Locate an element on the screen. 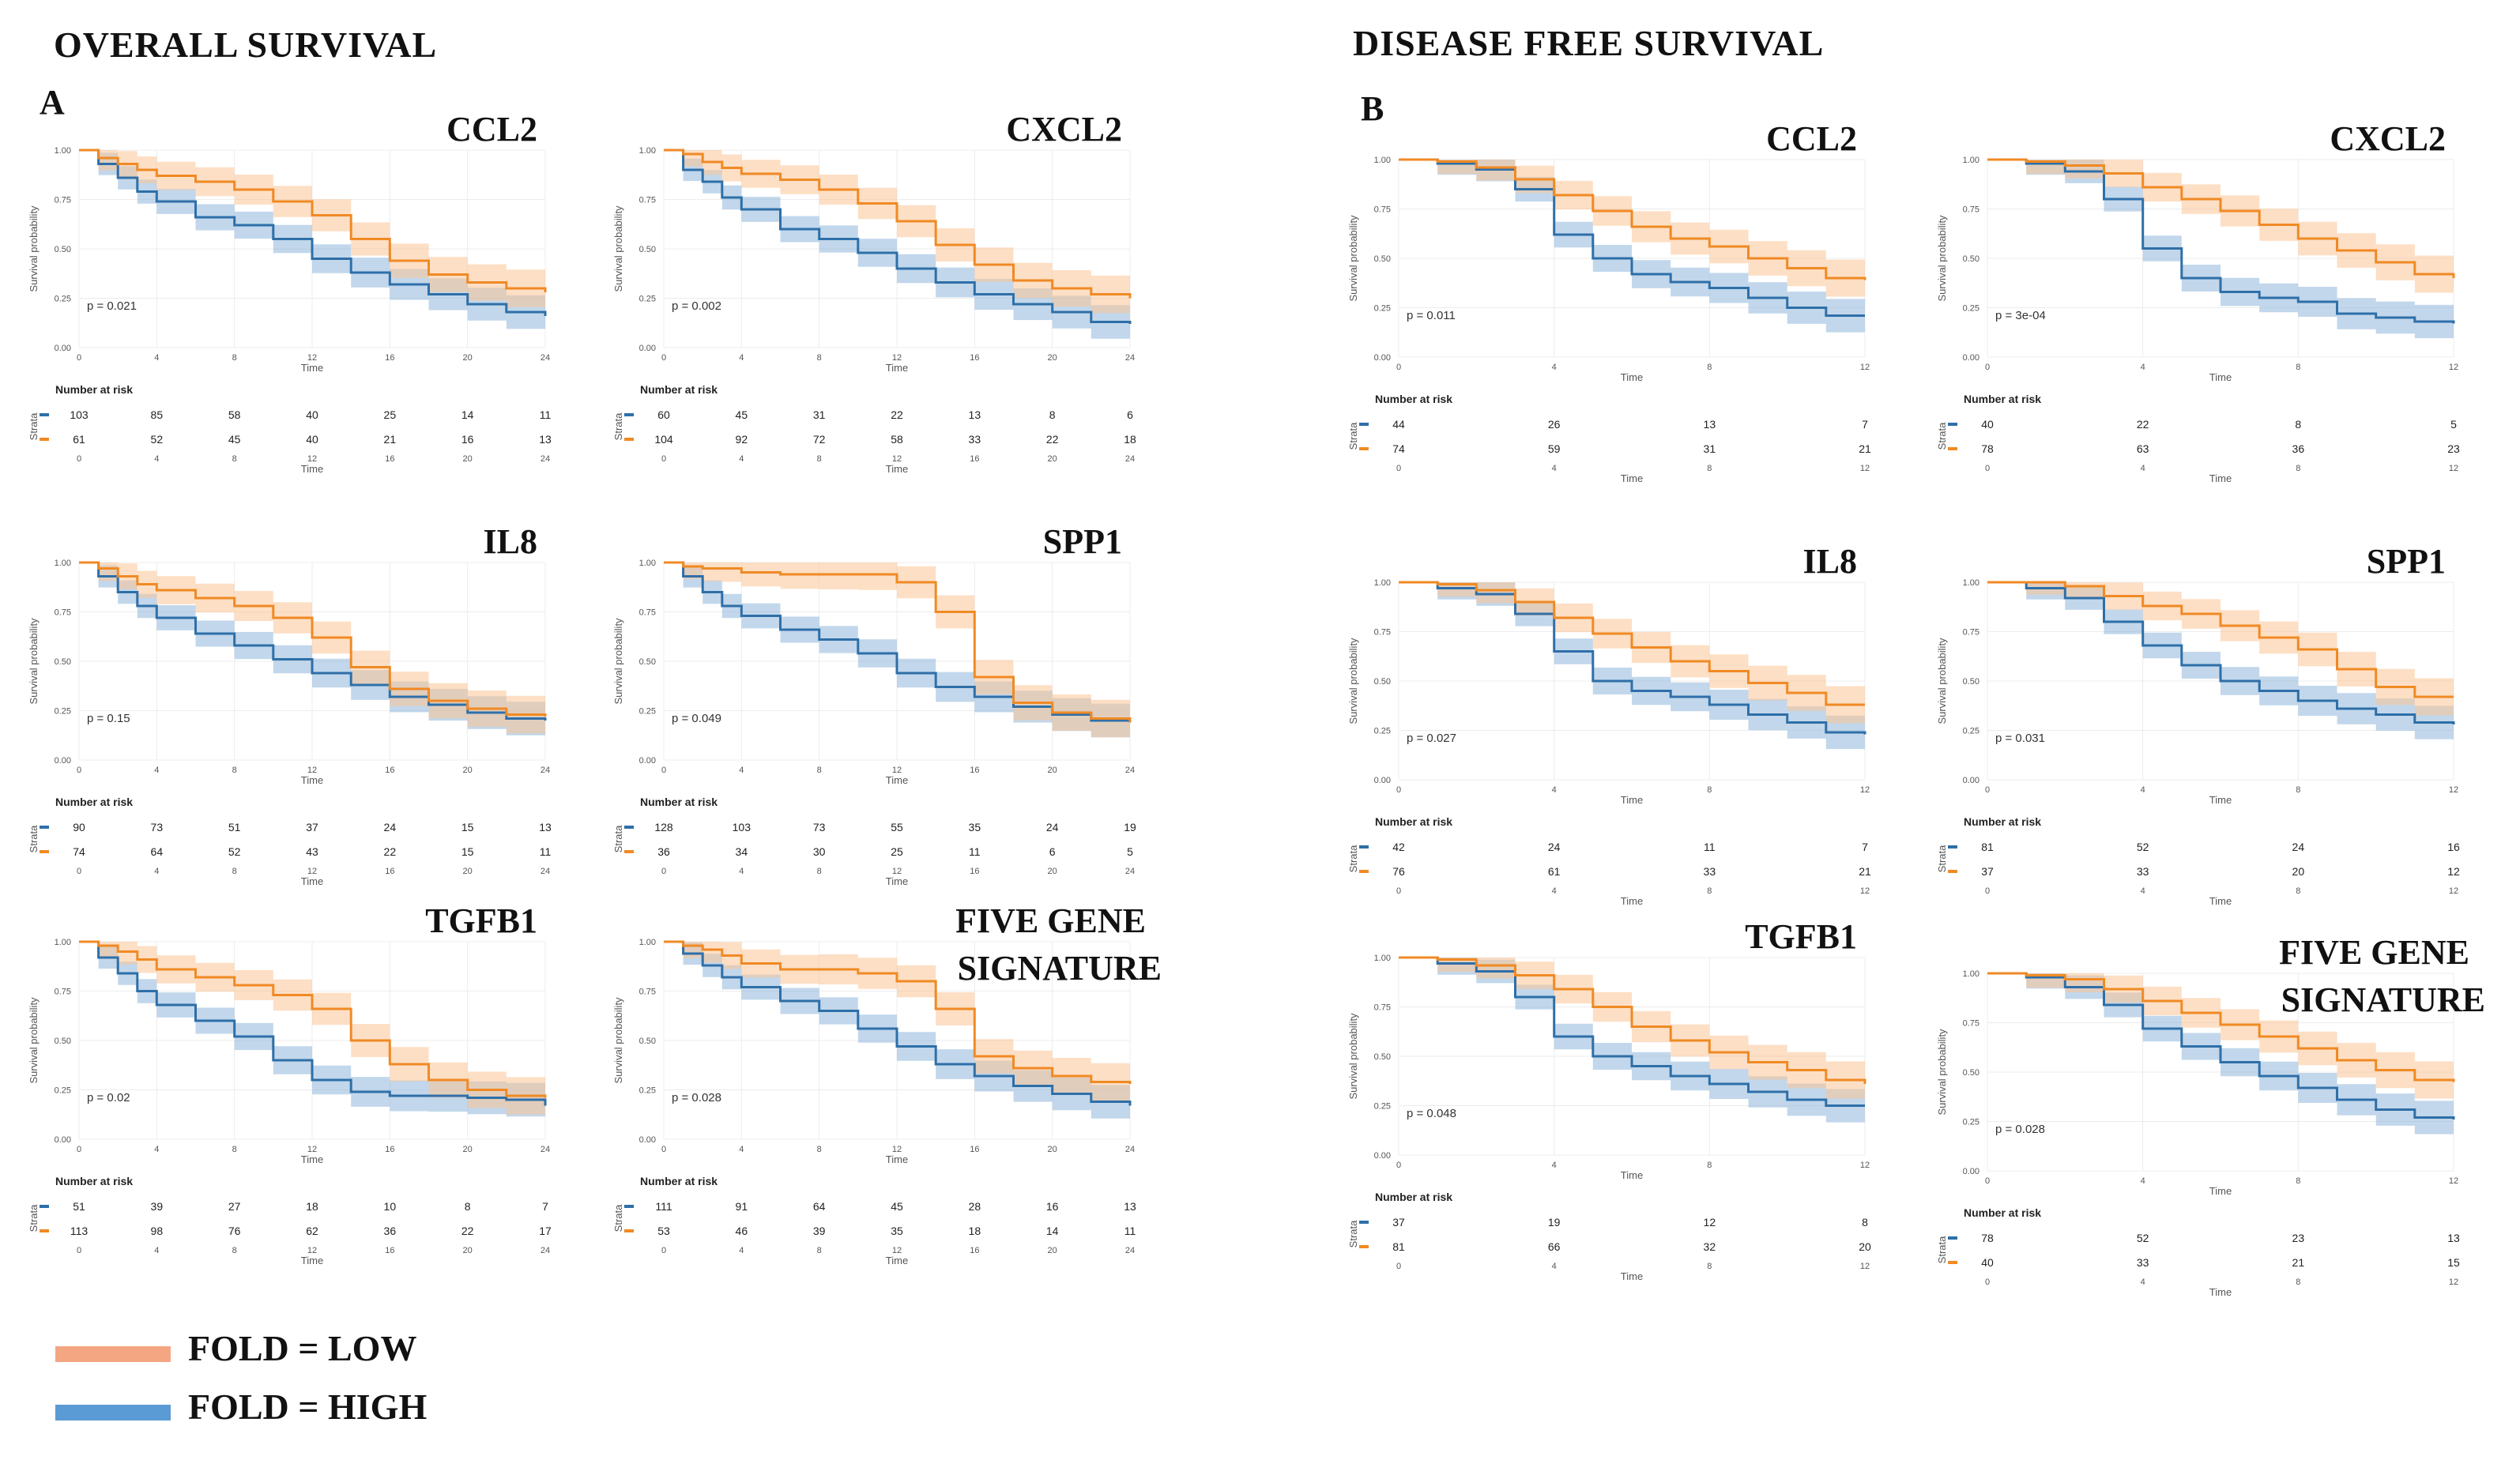 The width and height of the screenshot is (2520, 1460). risk-count-high: 8 is located at coordinates (1052, 414).